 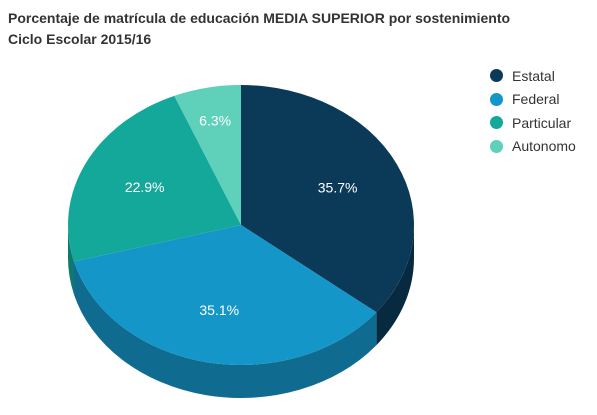 What do you see at coordinates (207, 155) in the screenshot?
I see `pie-slice-autonomo` at bounding box center [207, 155].